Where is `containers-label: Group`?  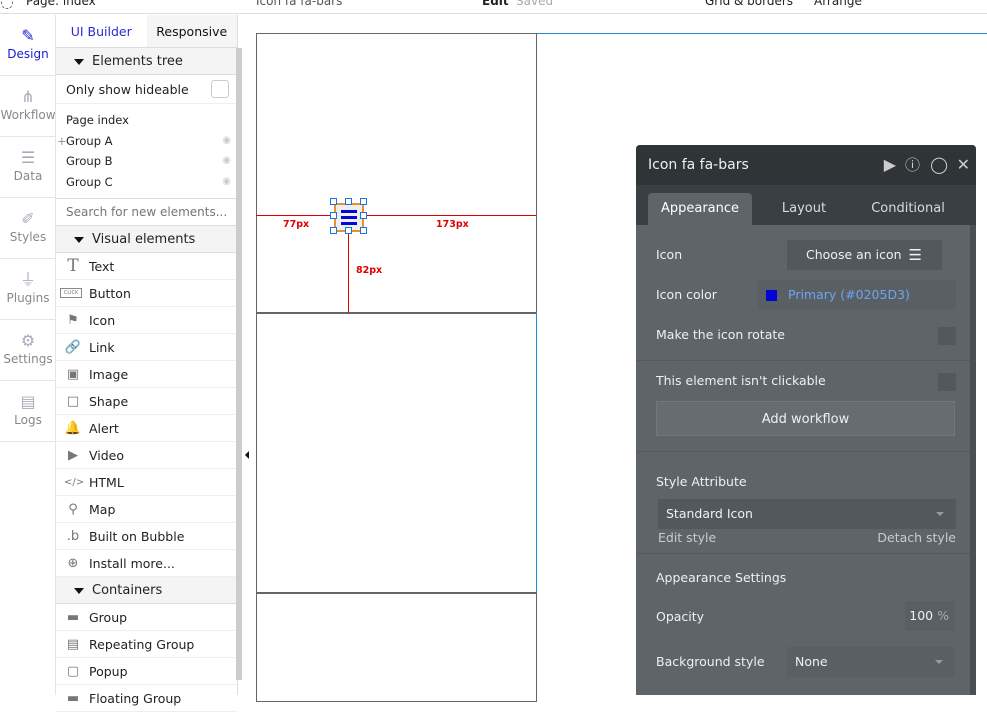 containers-label: Group is located at coordinates (108, 617).